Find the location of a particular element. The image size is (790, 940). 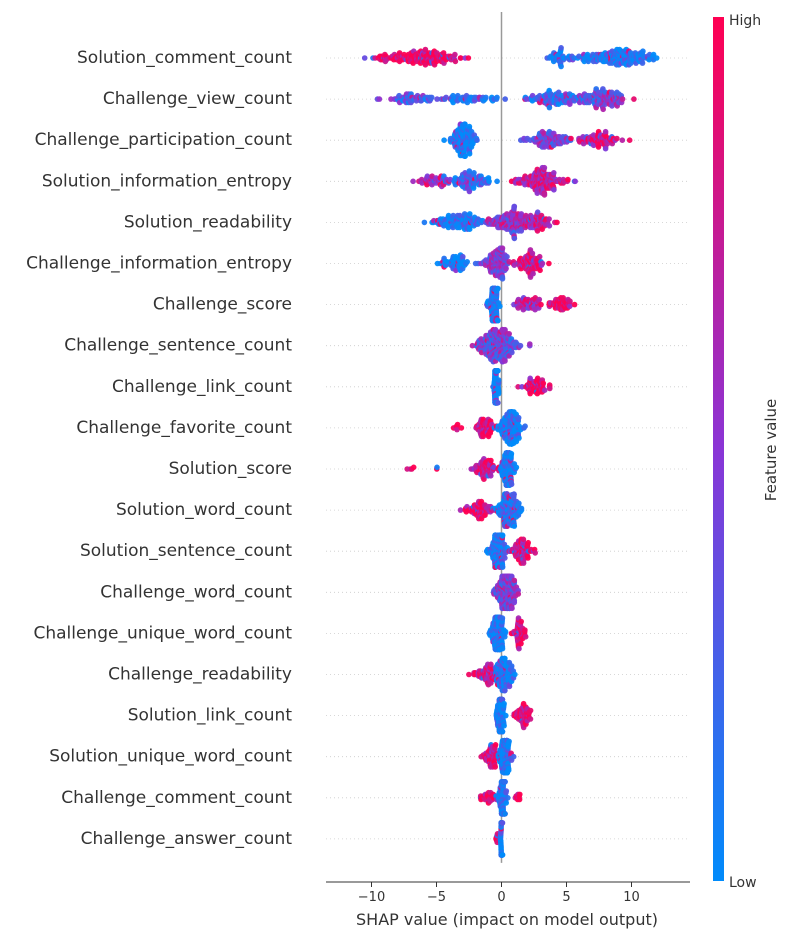

feature-label: Solution_unique_word_count is located at coordinates (170, 757).